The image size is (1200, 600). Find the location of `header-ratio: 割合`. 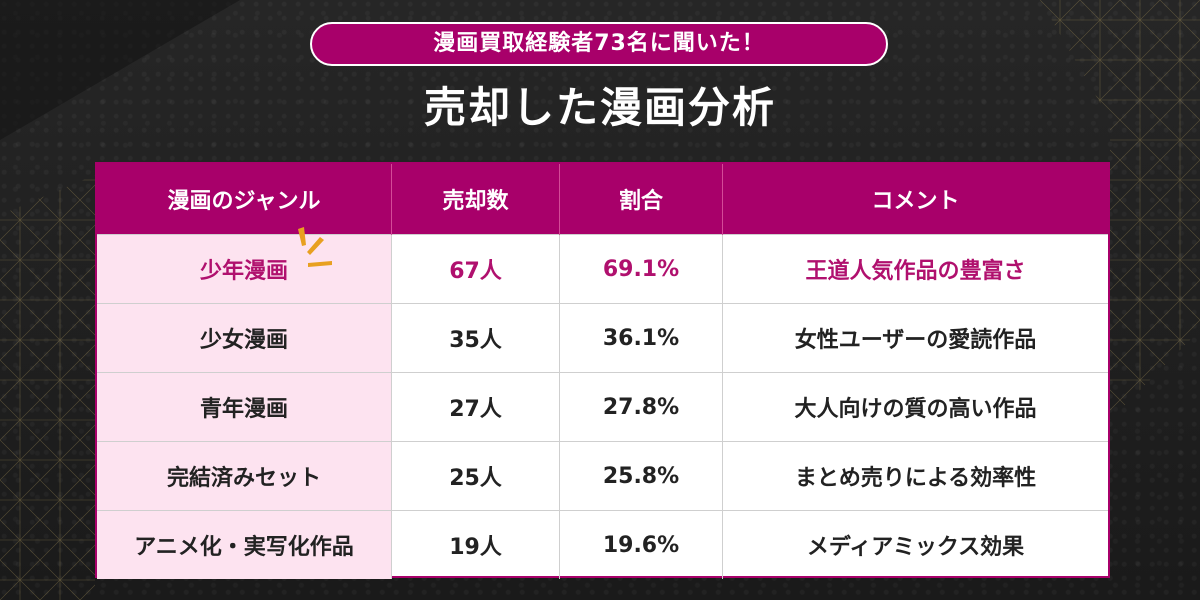

header-ratio: 割合 is located at coordinates (641, 199).